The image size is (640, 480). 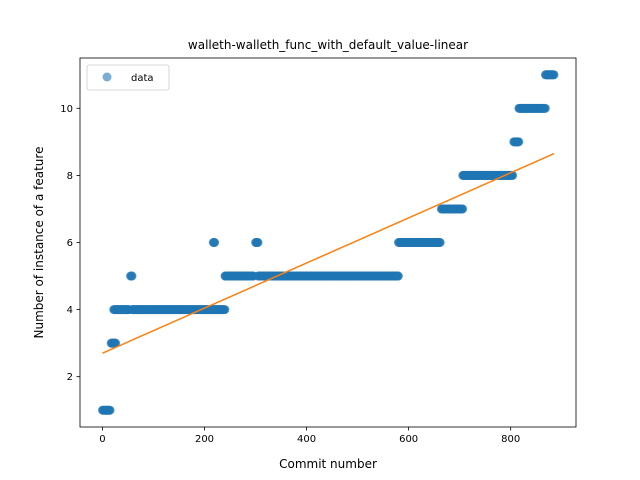 What do you see at coordinates (306, 439) in the screenshot?
I see `x-tick-label: 400` at bounding box center [306, 439].